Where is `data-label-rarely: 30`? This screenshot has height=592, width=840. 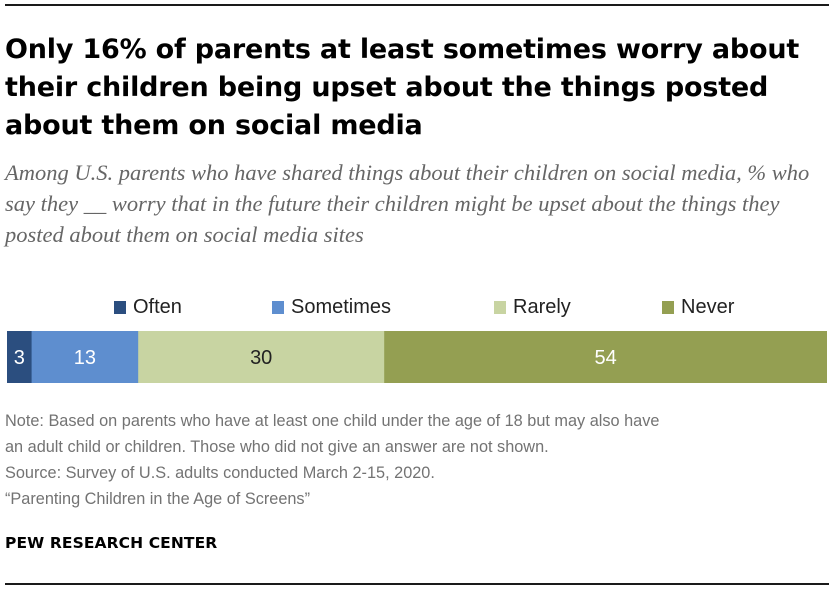
data-label-rarely: 30 is located at coordinates (261, 358).